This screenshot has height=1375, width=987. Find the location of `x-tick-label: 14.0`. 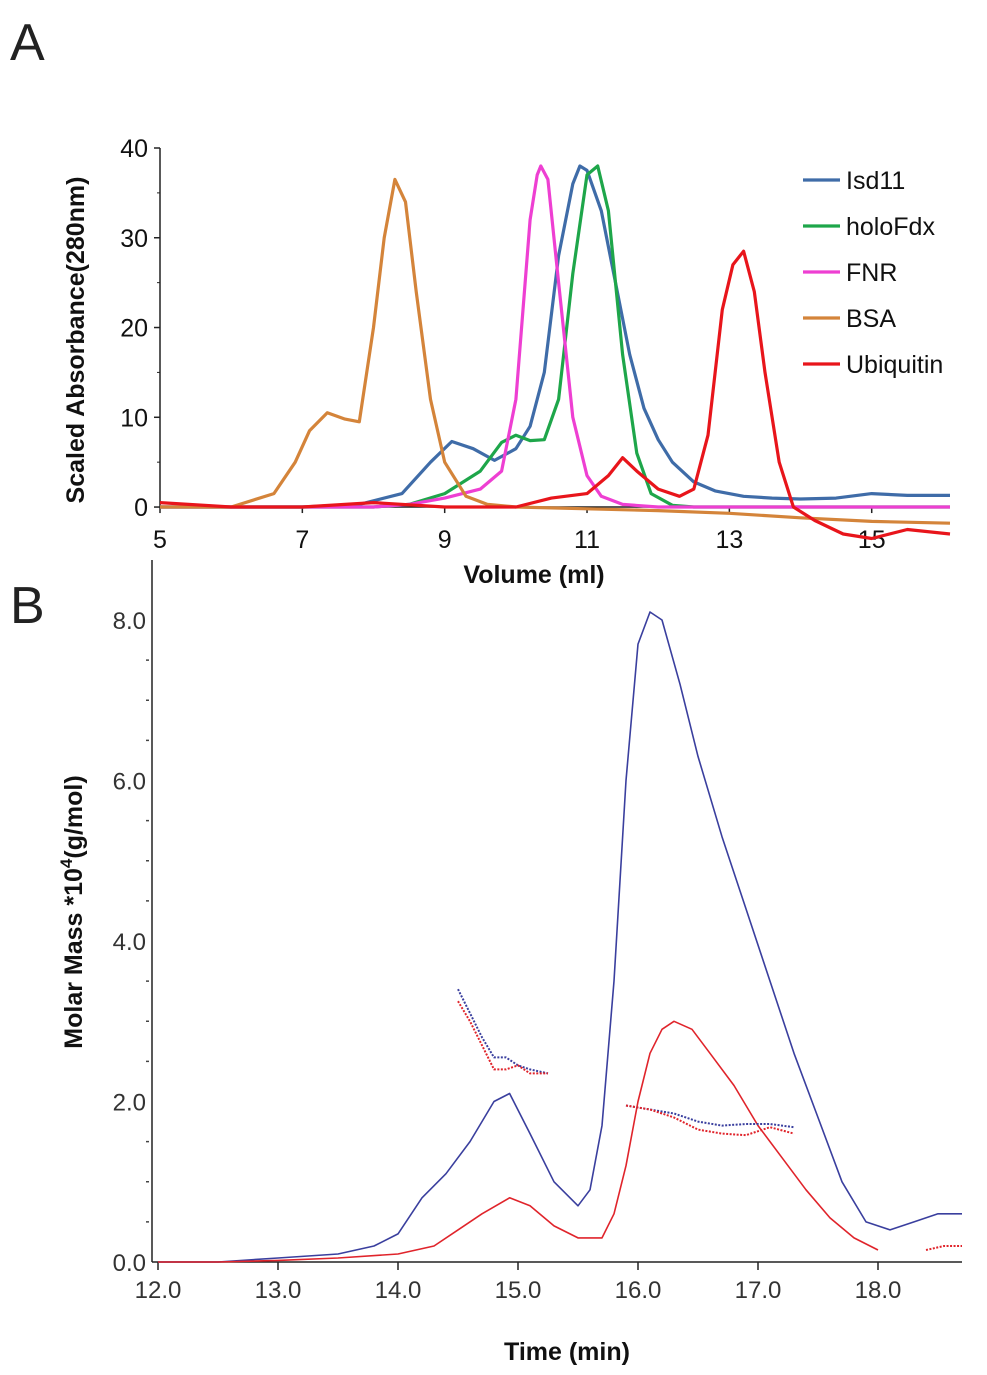

x-tick-label: 14.0 is located at coordinates (398, 1290).